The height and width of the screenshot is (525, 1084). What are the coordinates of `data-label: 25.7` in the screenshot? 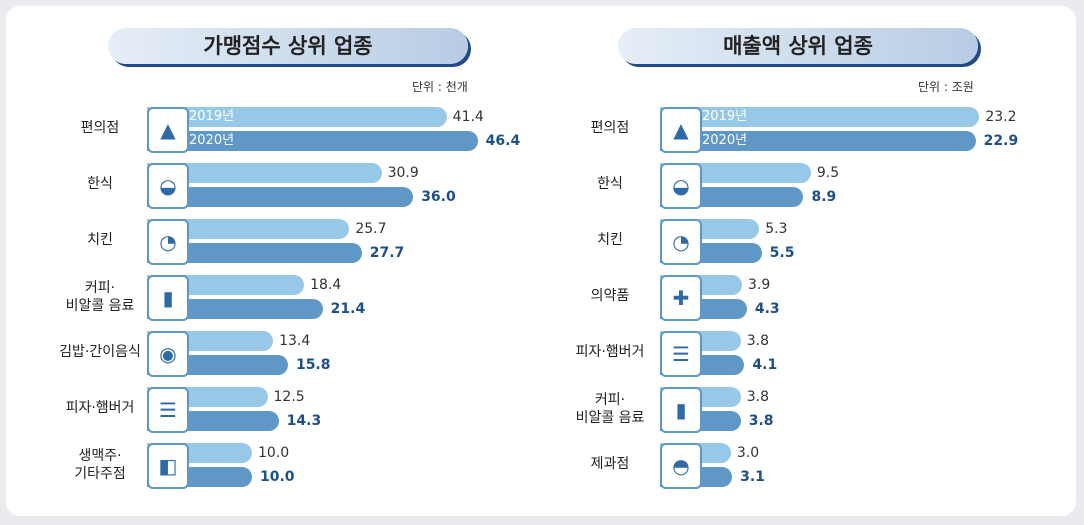 It's located at (371, 229).